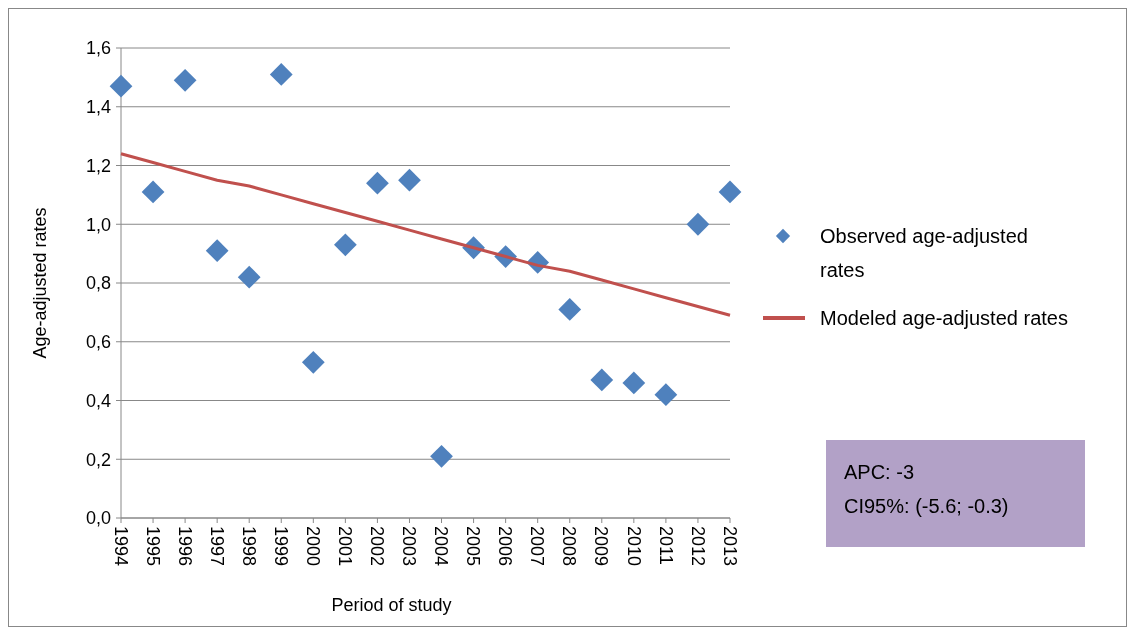 The height and width of the screenshot is (635, 1135). What do you see at coordinates (40, 283) in the screenshot?
I see `y-axis-title: Age-adjusted rates` at bounding box center [40, 283].